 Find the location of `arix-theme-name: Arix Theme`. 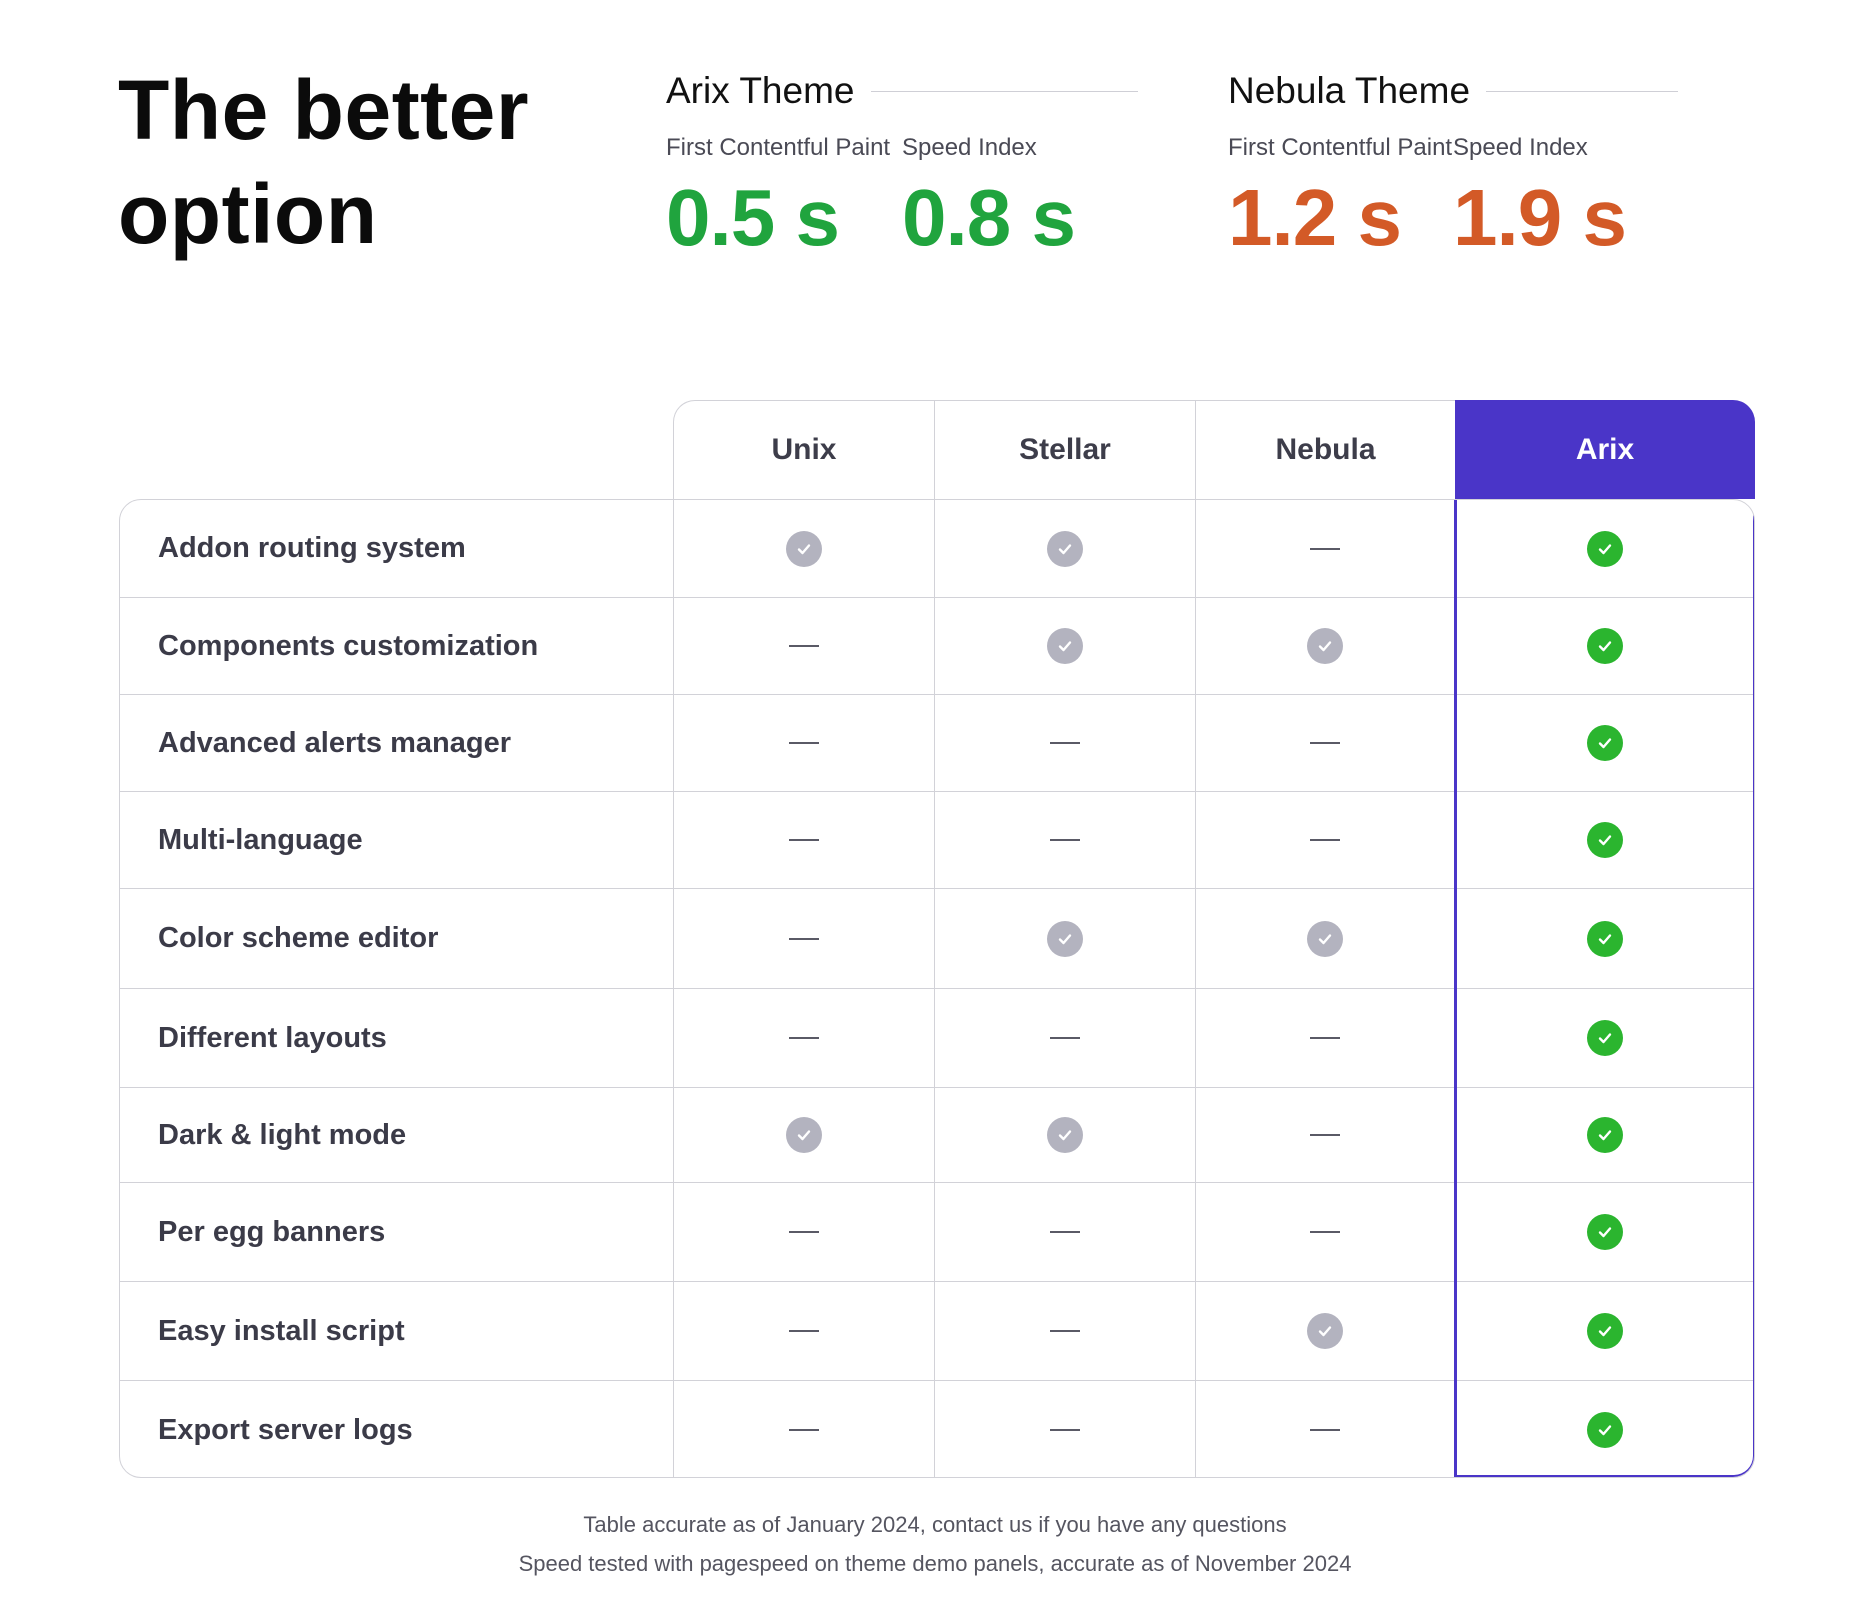

arix-theme-name: Arix Theme is located at coordinates (760, 90).